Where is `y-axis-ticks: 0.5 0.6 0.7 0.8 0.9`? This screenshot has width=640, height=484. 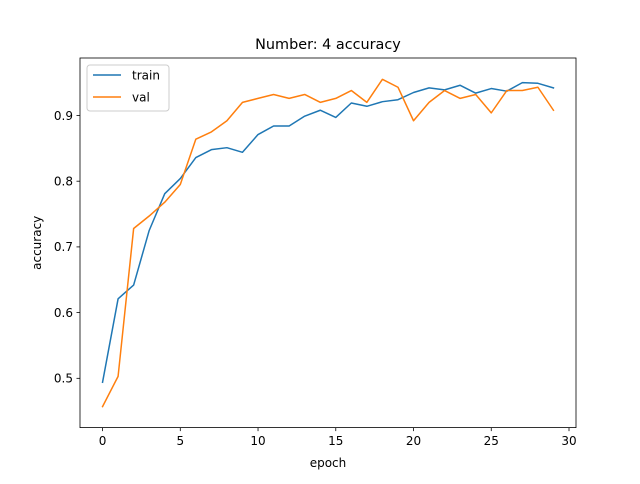 y-axis-ticks: 0.5 0.6 0.7 0.8 0.9 is located at coordinates (67, 247).